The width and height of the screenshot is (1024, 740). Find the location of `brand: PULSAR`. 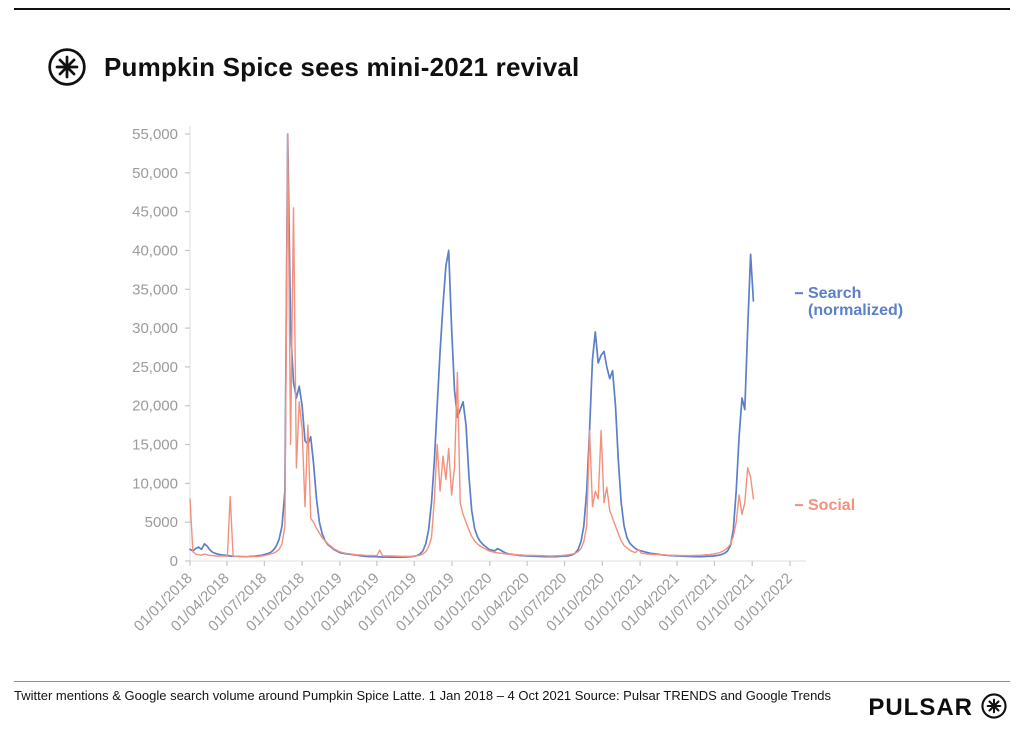

brand: PULSAR is located at coordinates (938, 706).